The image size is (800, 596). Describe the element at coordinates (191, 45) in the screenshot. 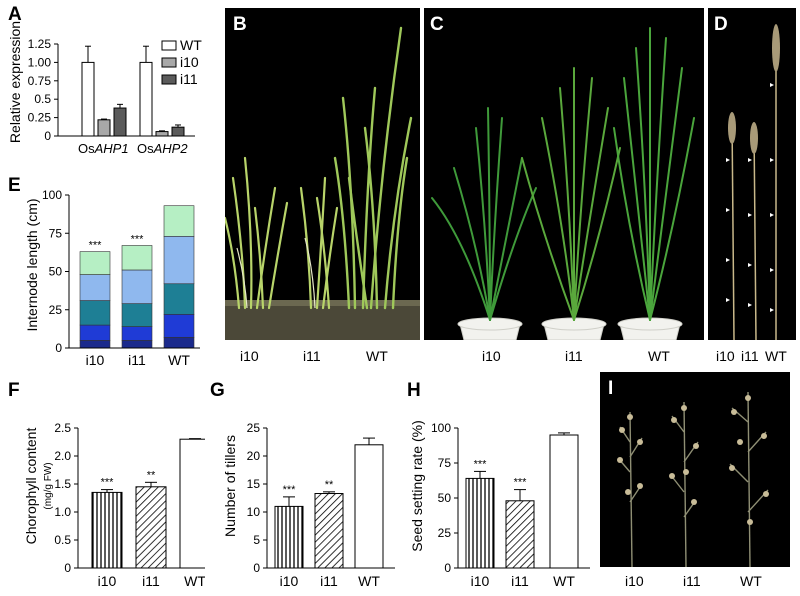

I see `legend-label-wt: WT` at that location.